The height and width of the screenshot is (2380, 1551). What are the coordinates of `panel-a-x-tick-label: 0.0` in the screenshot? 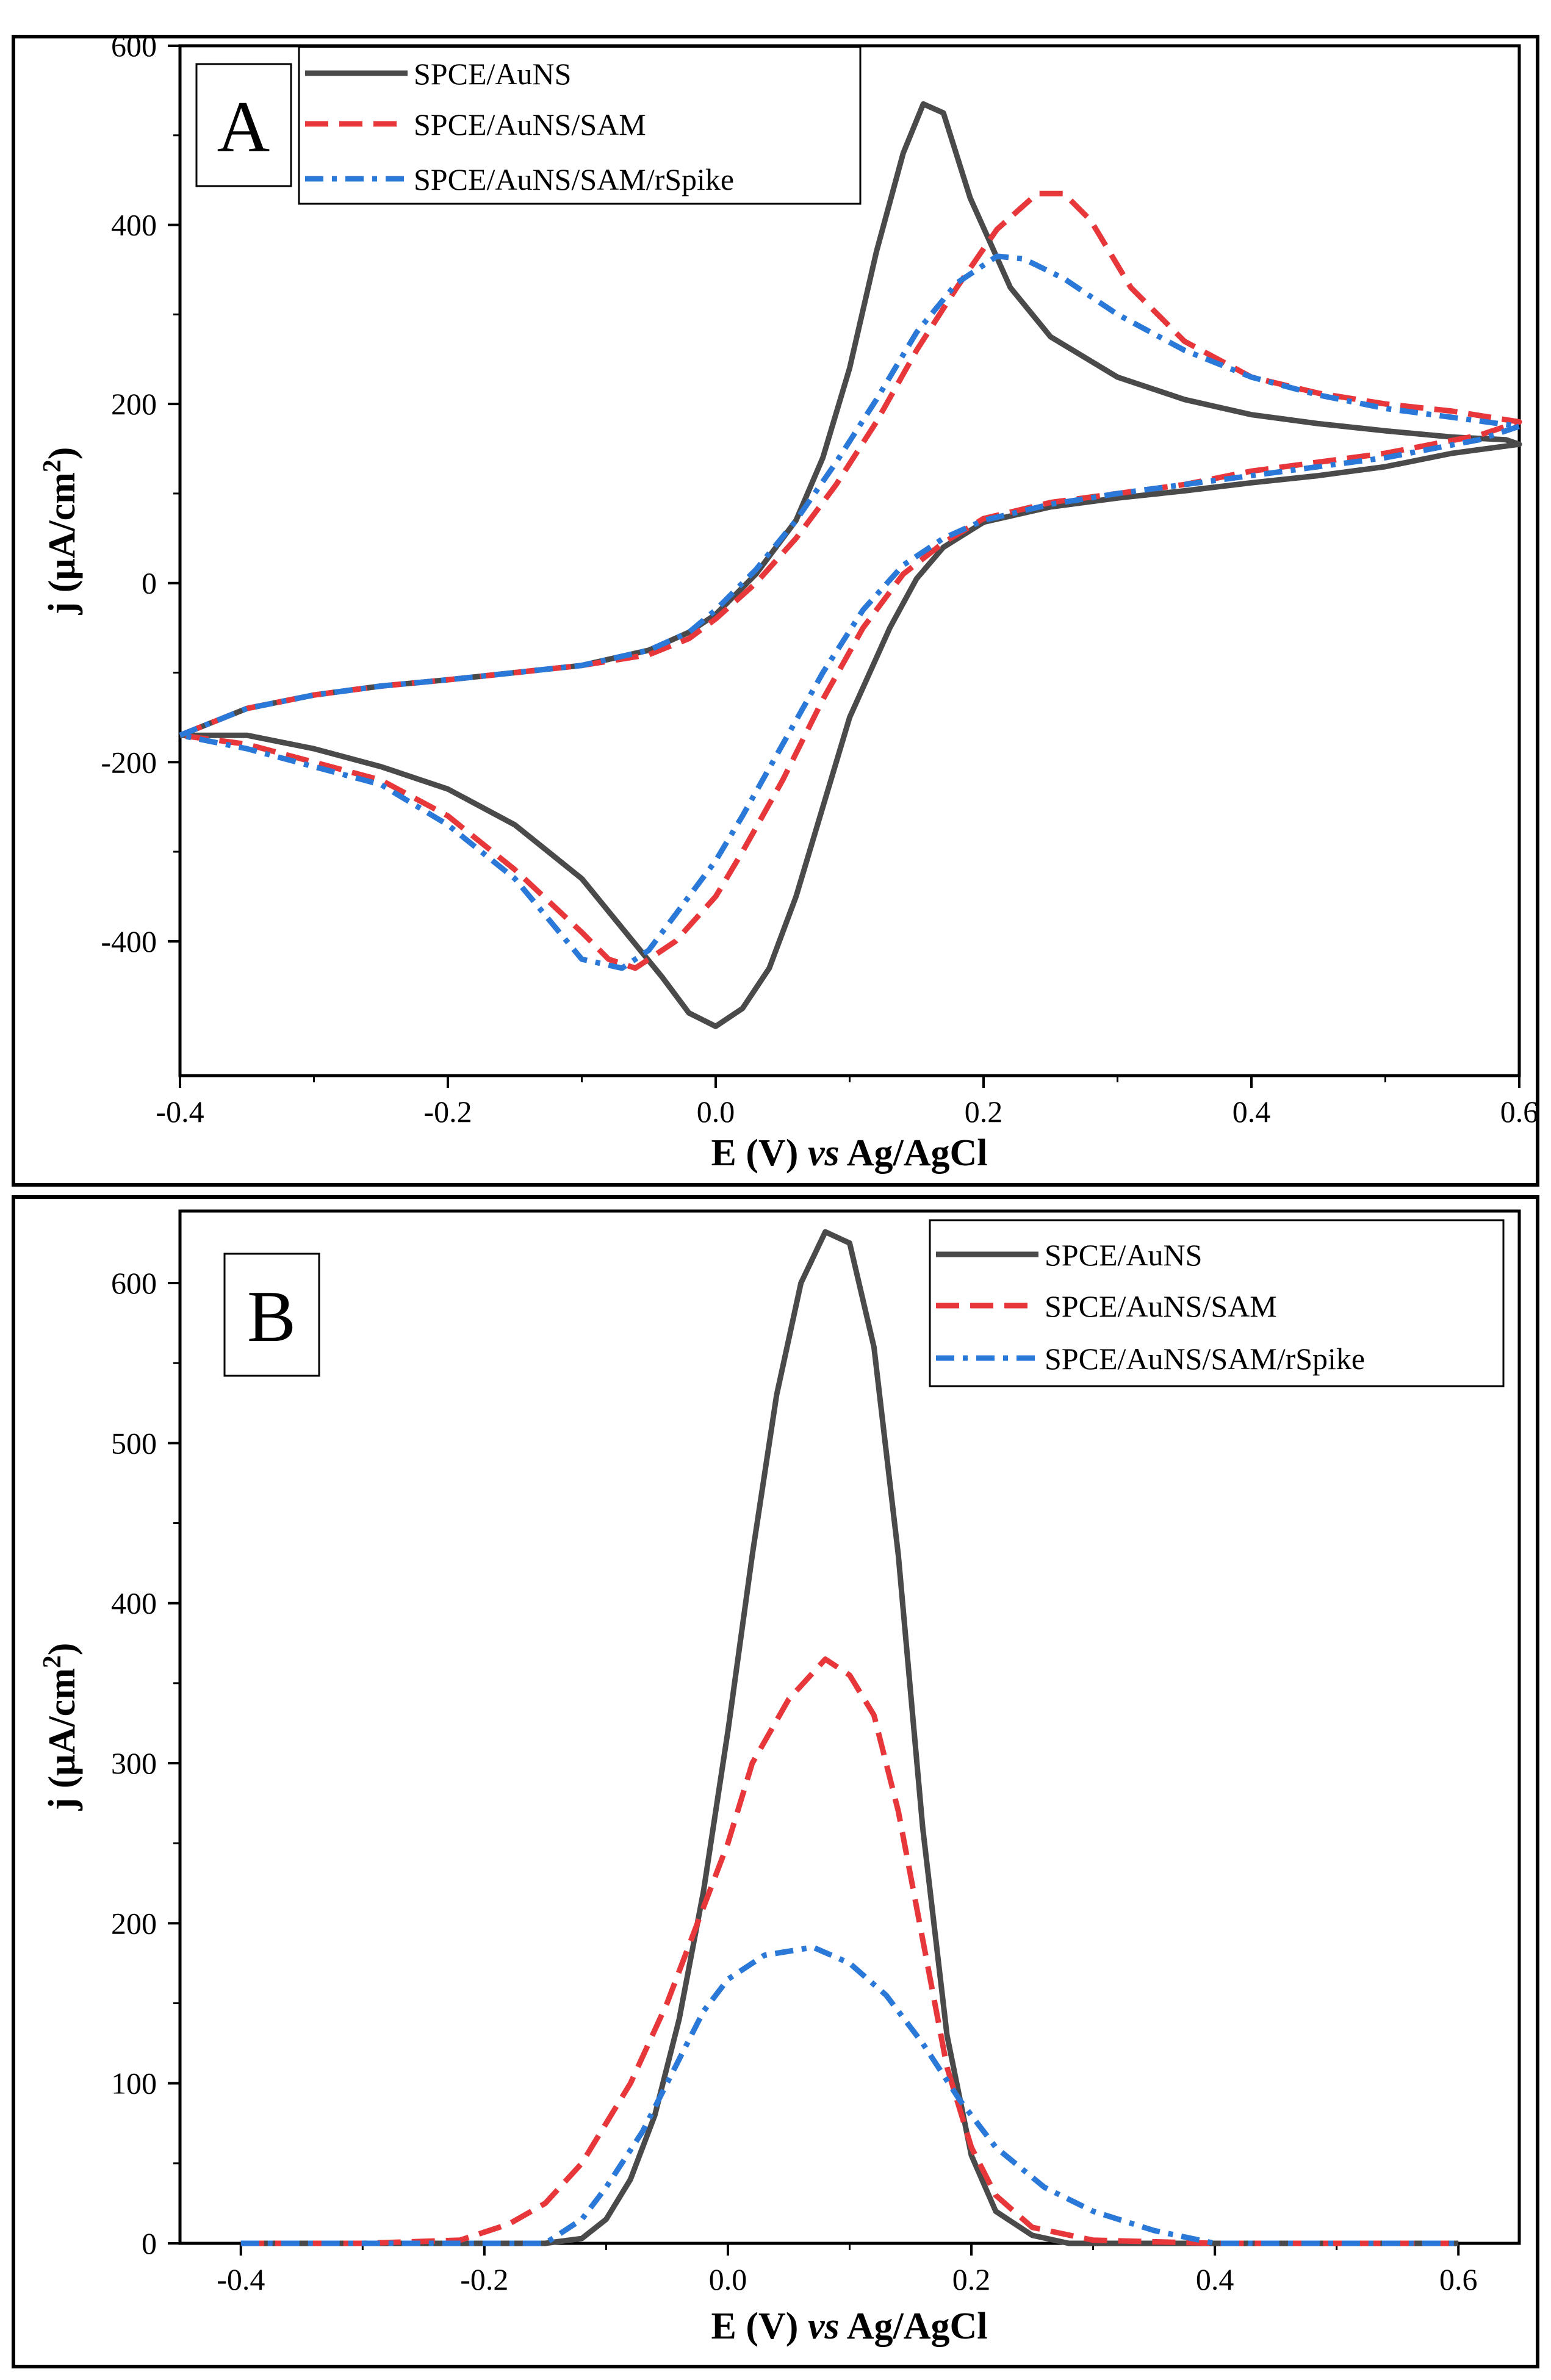 It's located at (716, 1112).